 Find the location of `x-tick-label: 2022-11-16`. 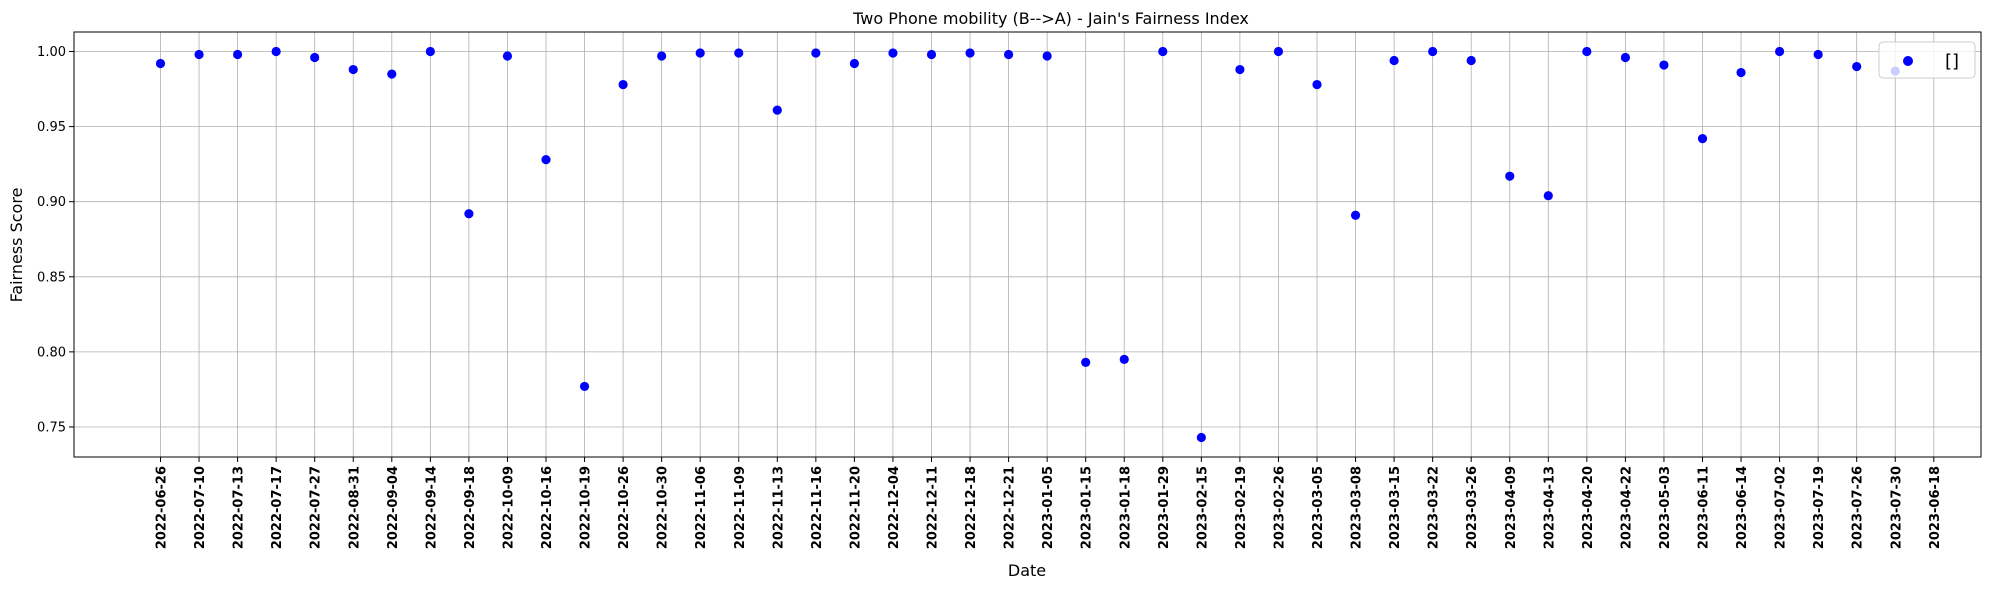

x-tick-label: 2022-11-16 is located at coordinates (817, 507).